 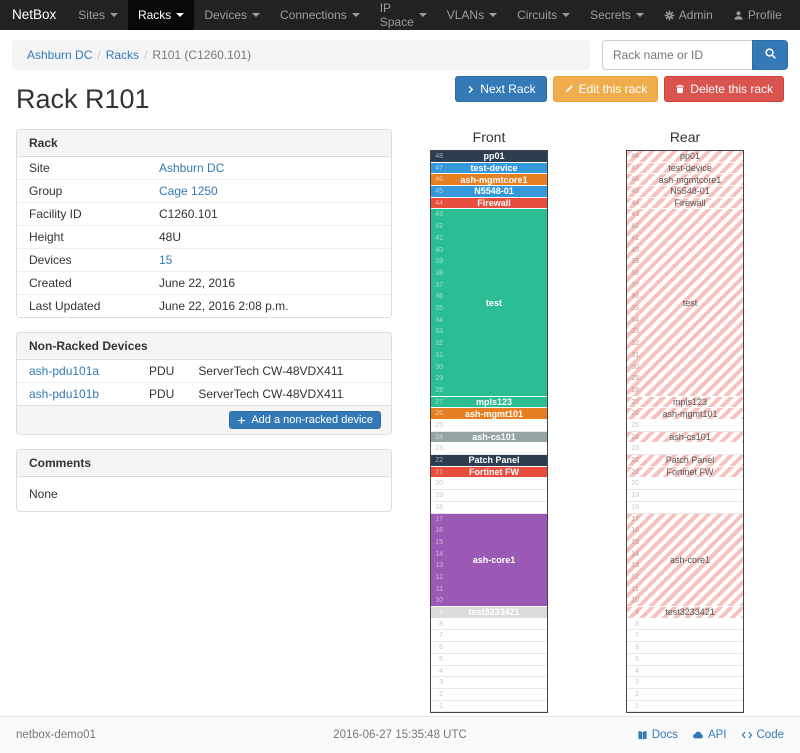 I want to click on next-rack-button: Next Rack, so click(x=501, y=89).